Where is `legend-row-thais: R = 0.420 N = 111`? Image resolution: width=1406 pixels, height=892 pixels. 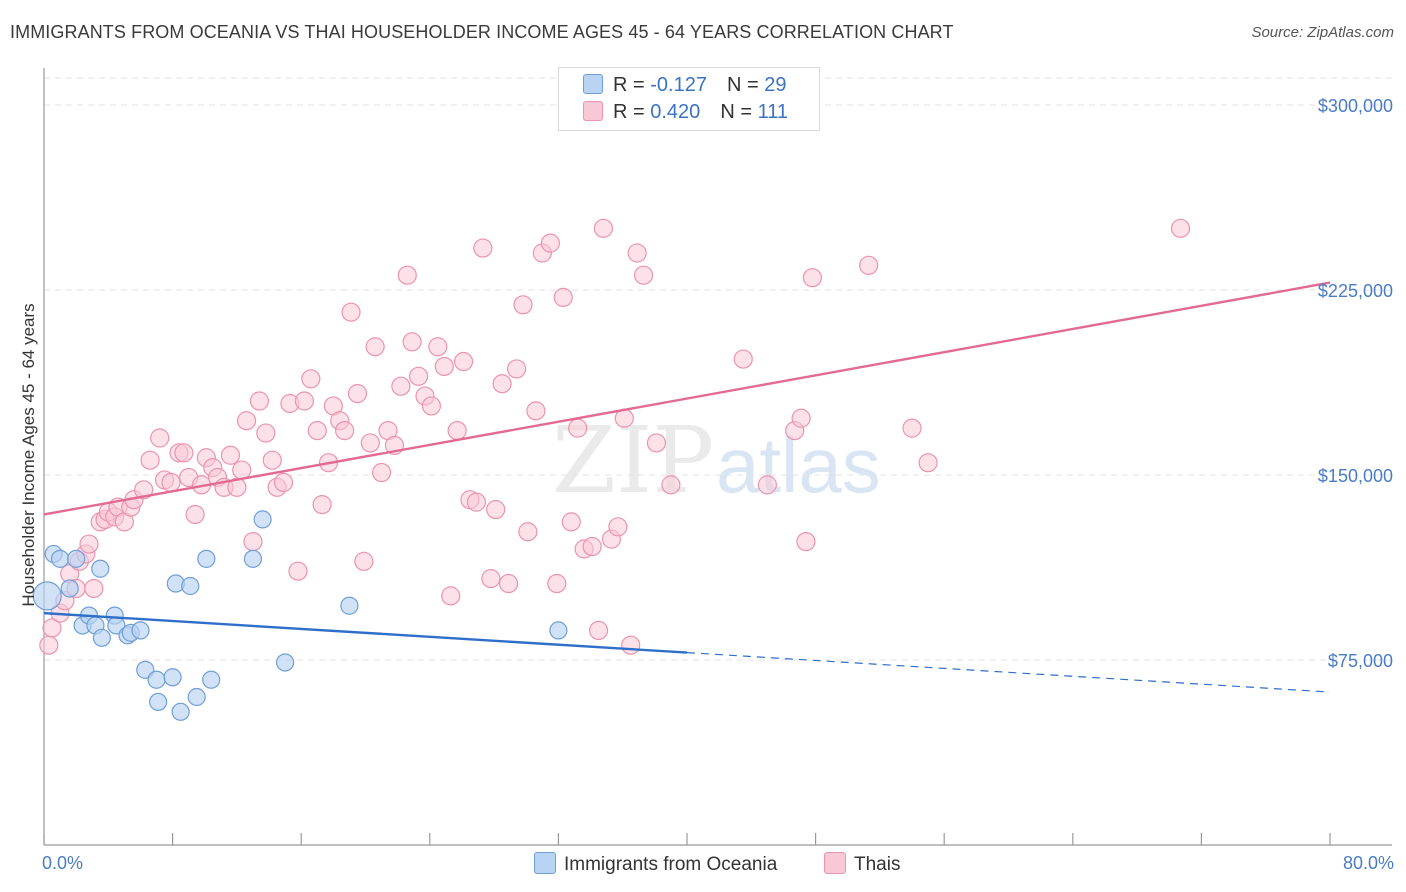 legend-row-thais: R = 0.420 N = 111 is located at coordinates (685, 114).